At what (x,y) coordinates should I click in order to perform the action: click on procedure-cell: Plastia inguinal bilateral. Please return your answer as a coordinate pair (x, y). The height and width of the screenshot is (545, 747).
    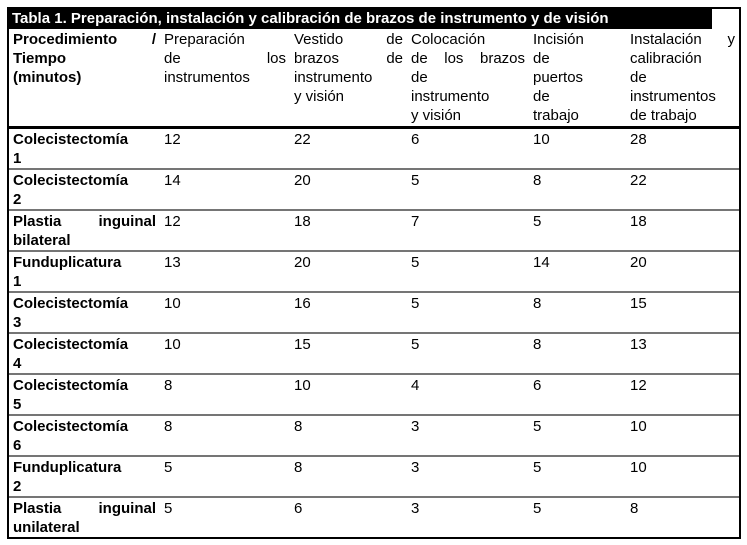
    Looking at the image, I should click on (84, 230).